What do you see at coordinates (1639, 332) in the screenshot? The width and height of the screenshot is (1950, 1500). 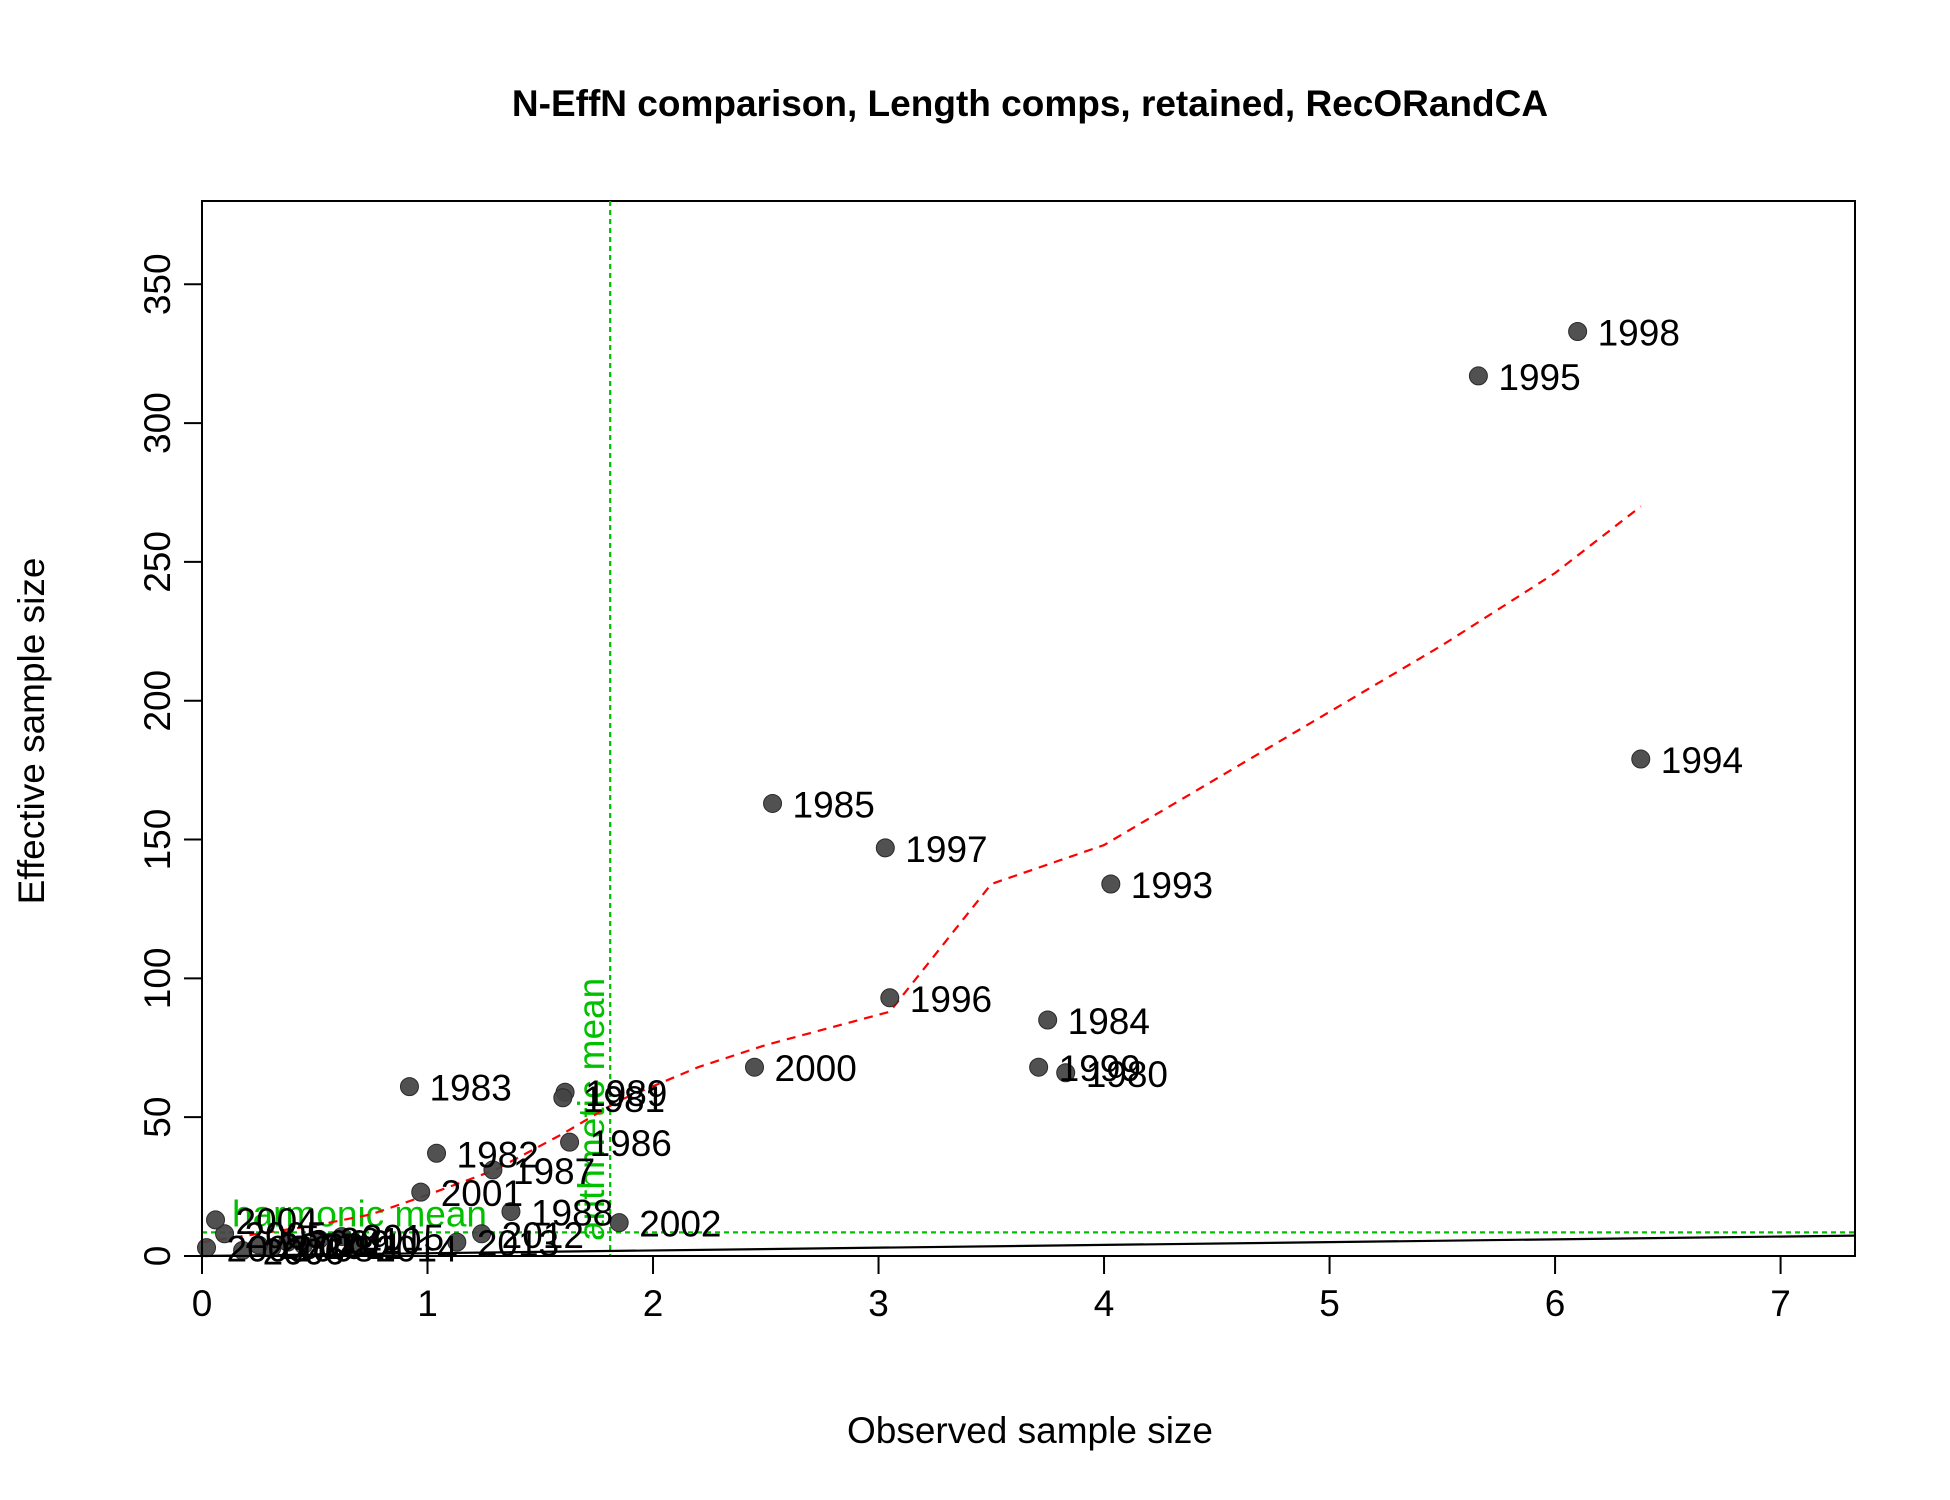 I see `point-label-1998: 1998` at bounding box center [1639, 332].